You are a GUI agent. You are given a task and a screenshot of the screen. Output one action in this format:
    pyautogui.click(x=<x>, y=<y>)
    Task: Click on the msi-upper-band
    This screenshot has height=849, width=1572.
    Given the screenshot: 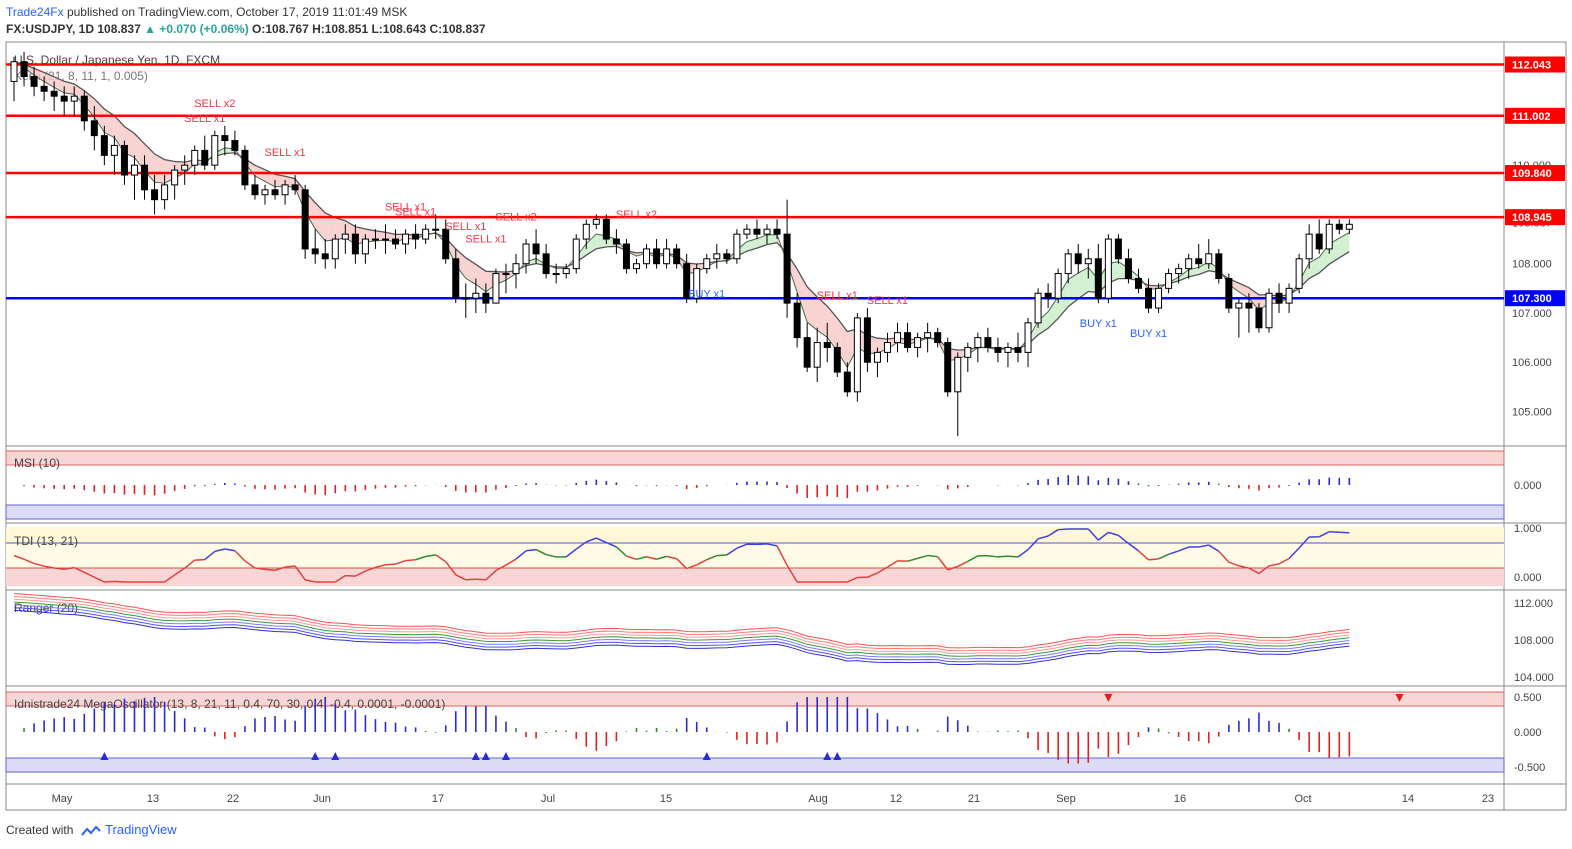 What is the action you would take?
    pyautogui.click(x=755, y=458)
    